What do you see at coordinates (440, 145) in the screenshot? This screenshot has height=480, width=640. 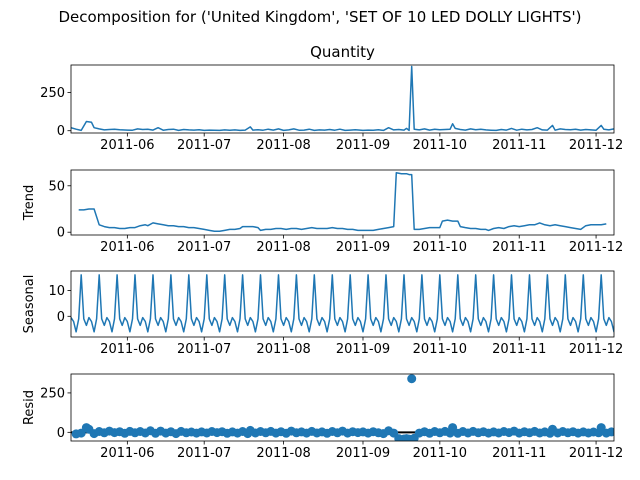 I see `quantity-x-tick-label: 2011-10` at bounding box center [440, 145].